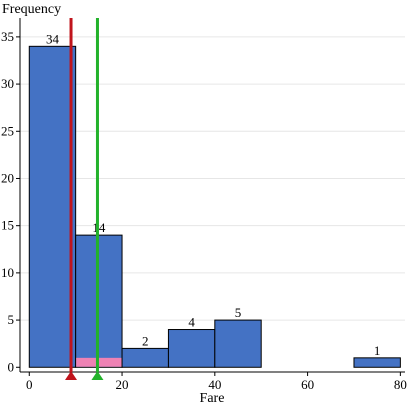  Describe the element at coordinates (99, 227) in the screenshot. I see `bar-count-label-1: 14` at that location.